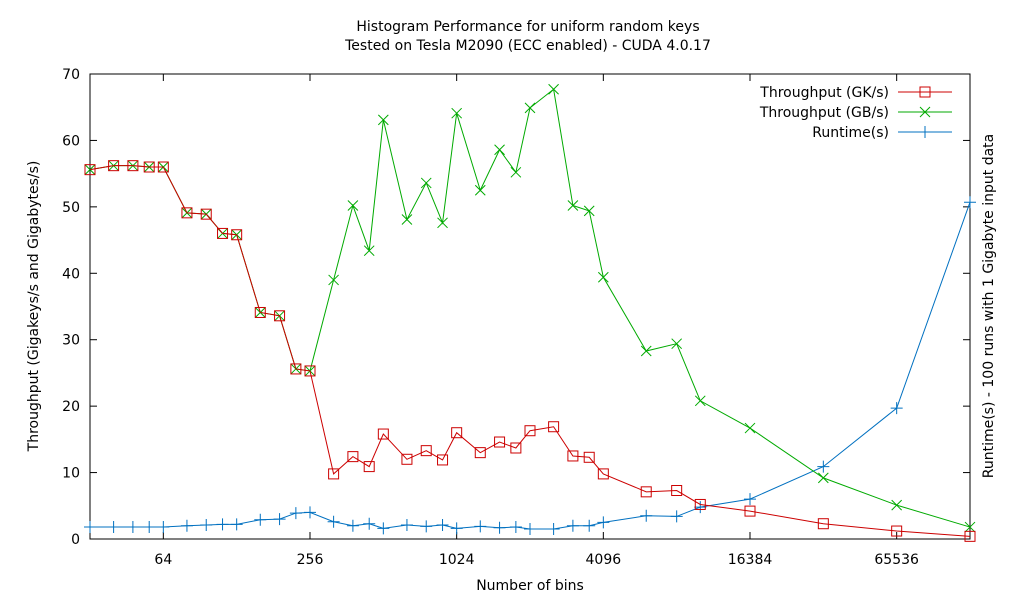 Image resolution: width=1024 pixels, height=600 pixels. Describe the element at coordinates (604, 560) in the screenshot. I see `x-tick-label: 4096` at that location.